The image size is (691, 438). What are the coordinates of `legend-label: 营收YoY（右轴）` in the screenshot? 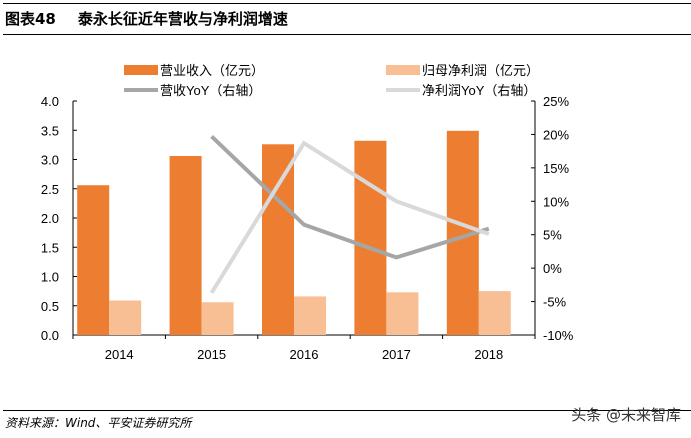 It's located at (210, 90).